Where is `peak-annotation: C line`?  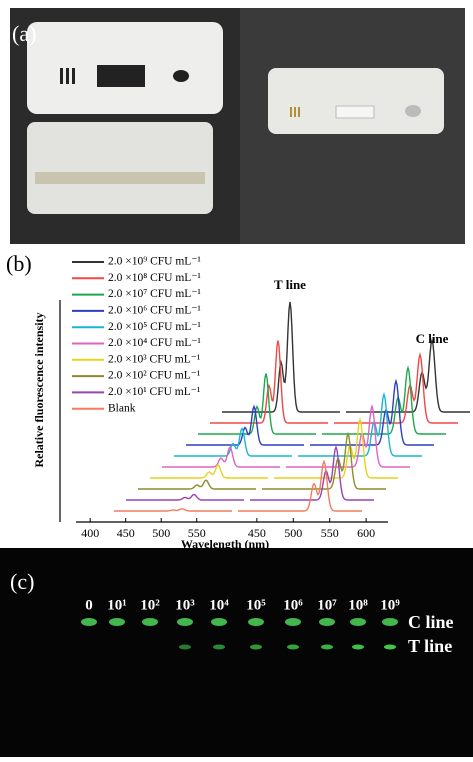 peak-annotation: C line is located at coordinates (432, 338).